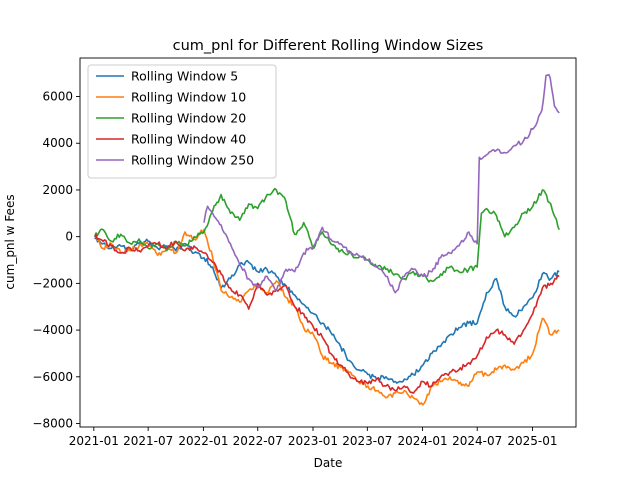 This screenshot has width=640, height=480. What do you see at coordinates (313, 441) in the screenshot?
I see `x-tick-label: 2023-01` at bounding box center [313, 441].